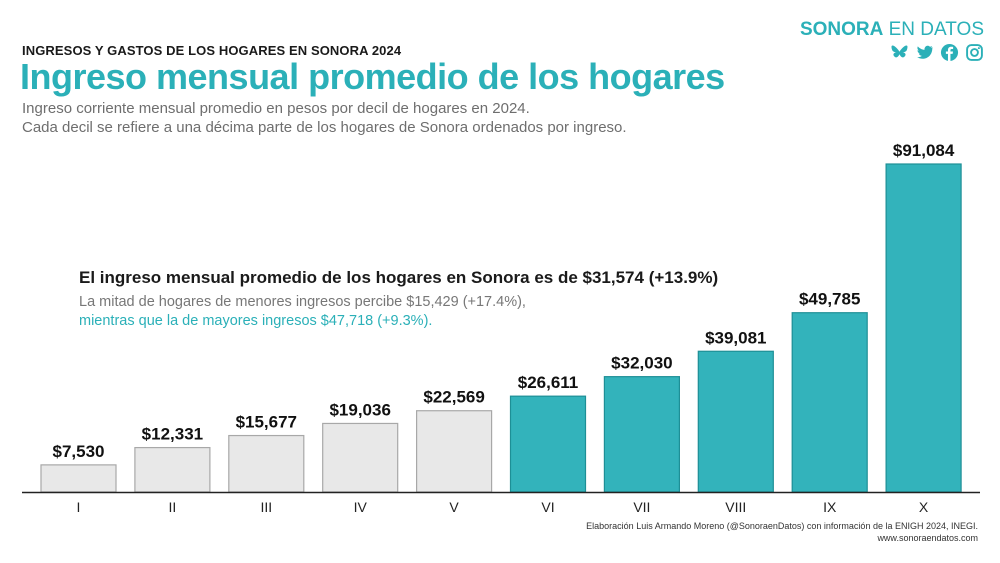 The image size is (1000, 563). I want to click on facebook-icon, so click(949, 52).